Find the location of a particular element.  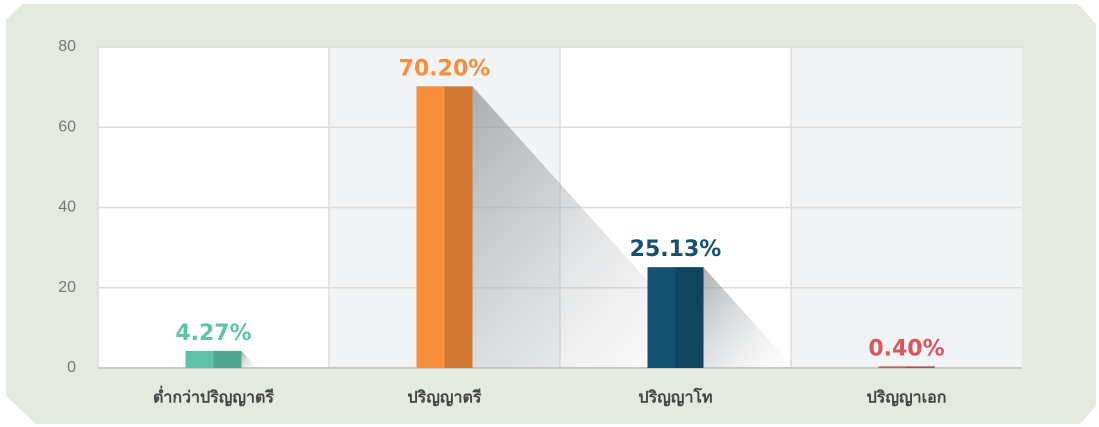

y-tick-label: 0 is located at coordinates (71, 367).